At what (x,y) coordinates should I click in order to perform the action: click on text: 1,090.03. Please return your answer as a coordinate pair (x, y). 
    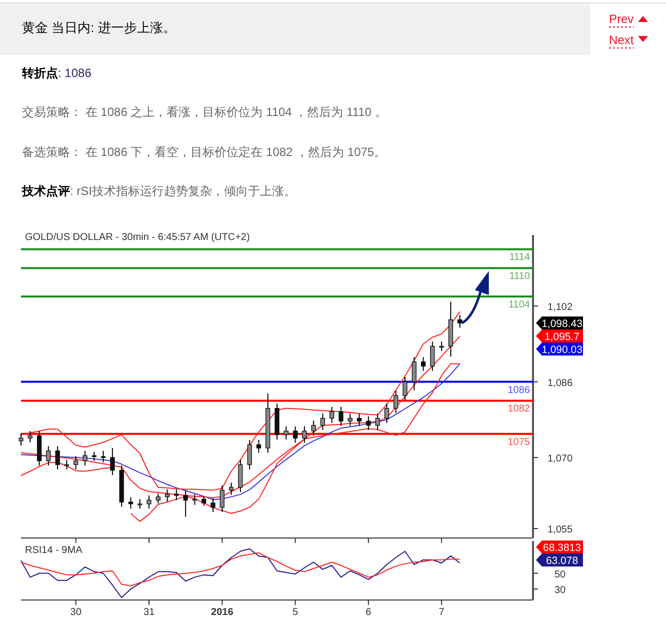
    Looking at the image, I should click on (562, 350).